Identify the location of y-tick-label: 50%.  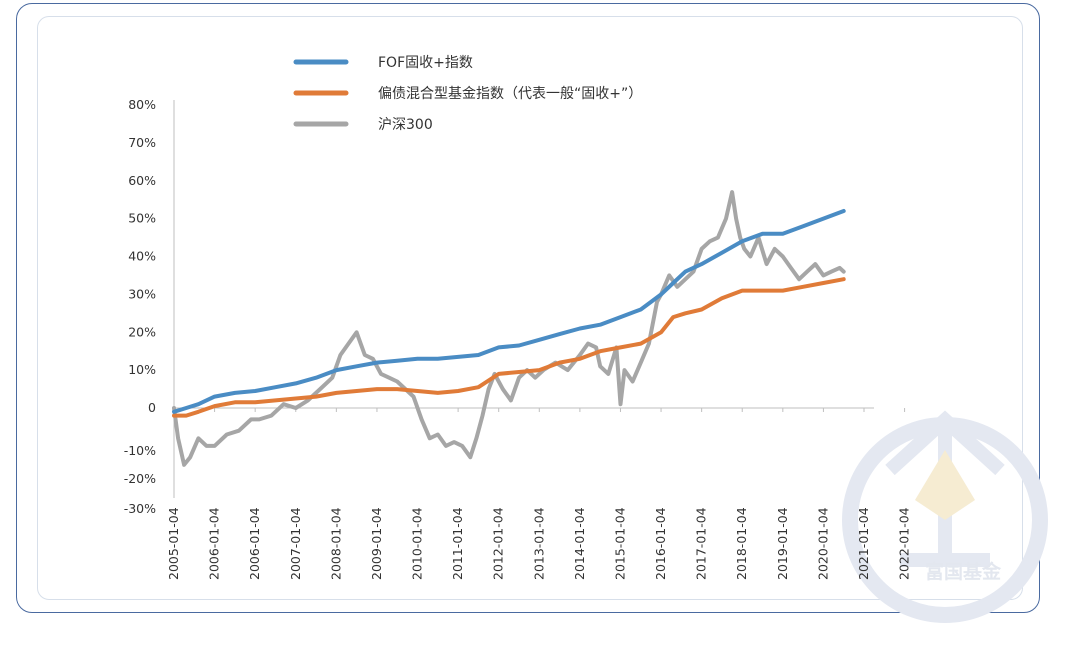
(142, 218).